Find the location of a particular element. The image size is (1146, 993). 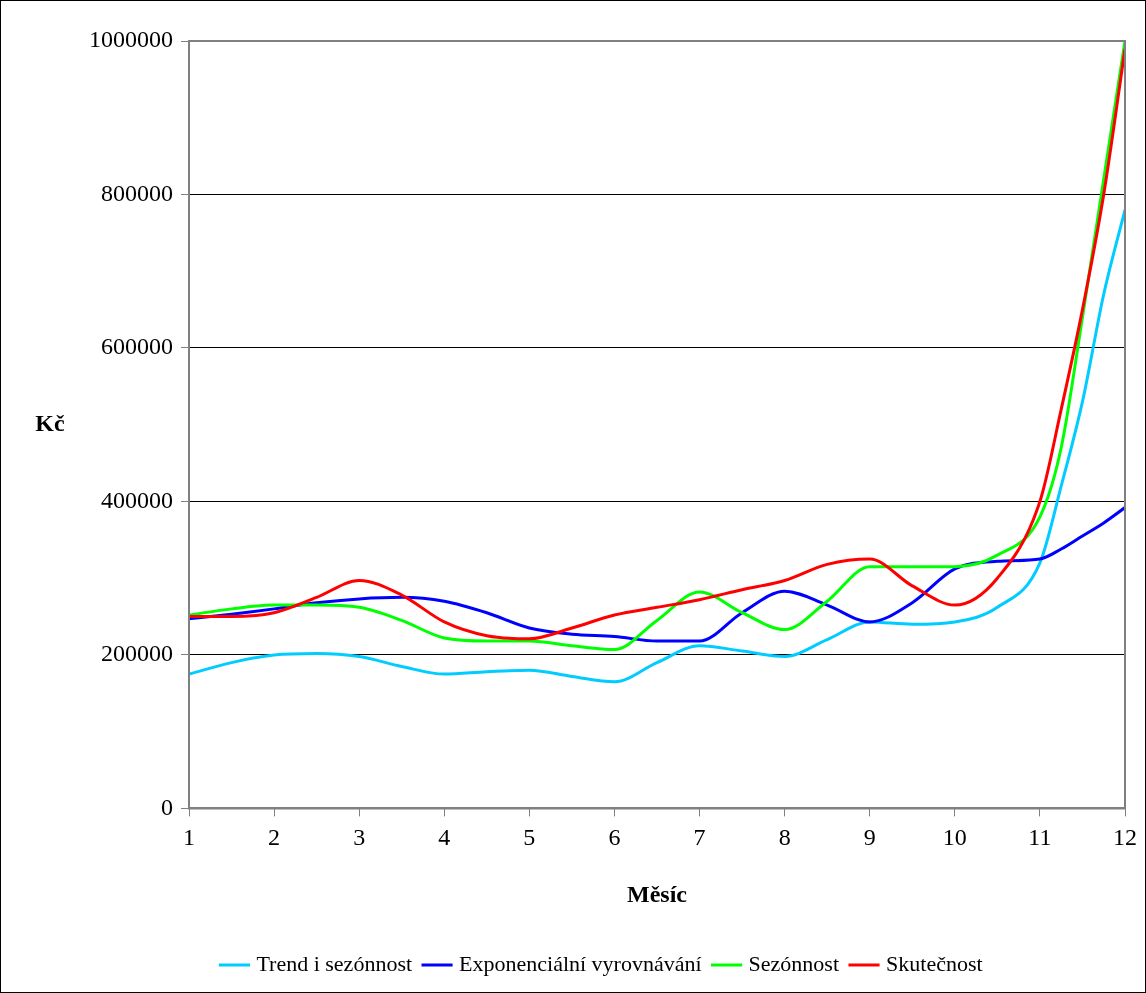

legend-label: Trend i sezónnost is located at coordinates (334, 963).